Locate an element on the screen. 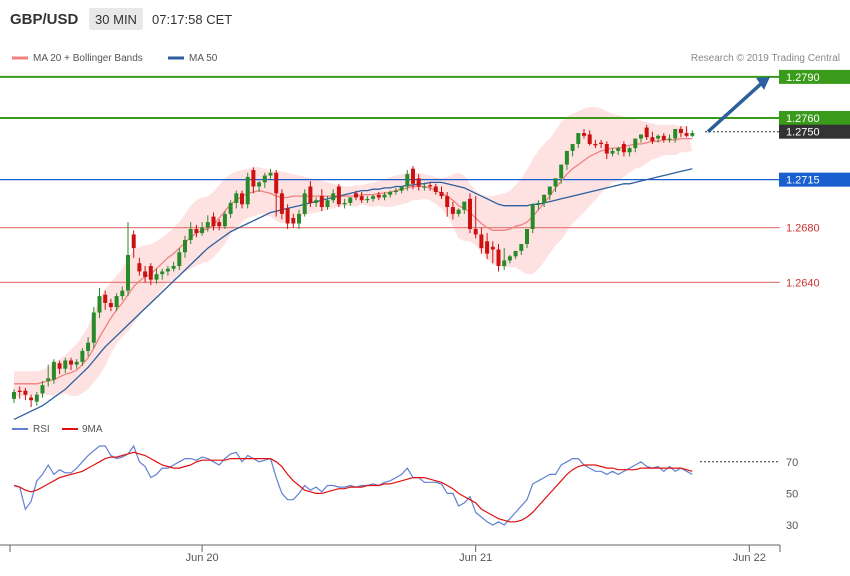 The image size is (850, 576). timeframe-label: 30 MIN is located at coordinates (116, 19).